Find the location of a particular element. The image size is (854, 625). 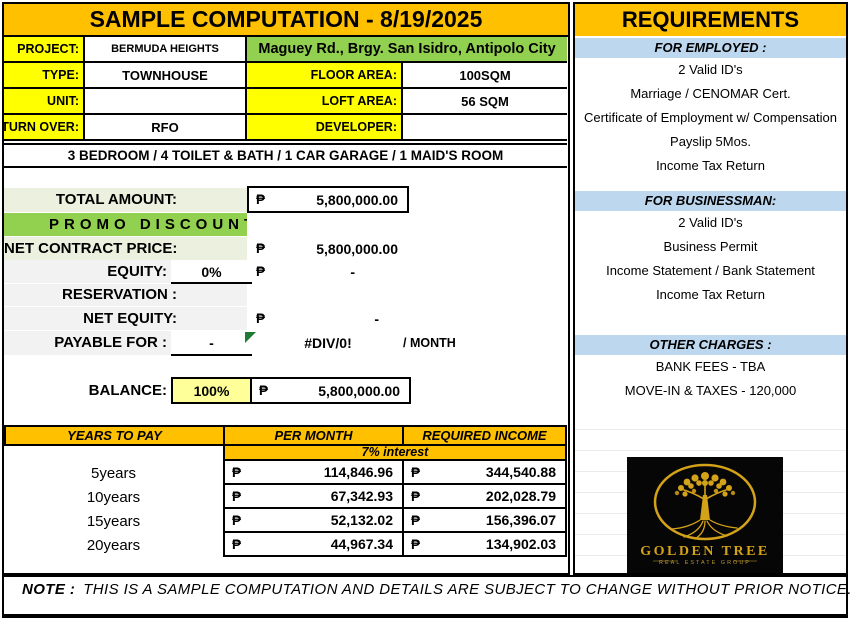

payable-error-value: #DIV/0! is located at coordinates (328, 343).